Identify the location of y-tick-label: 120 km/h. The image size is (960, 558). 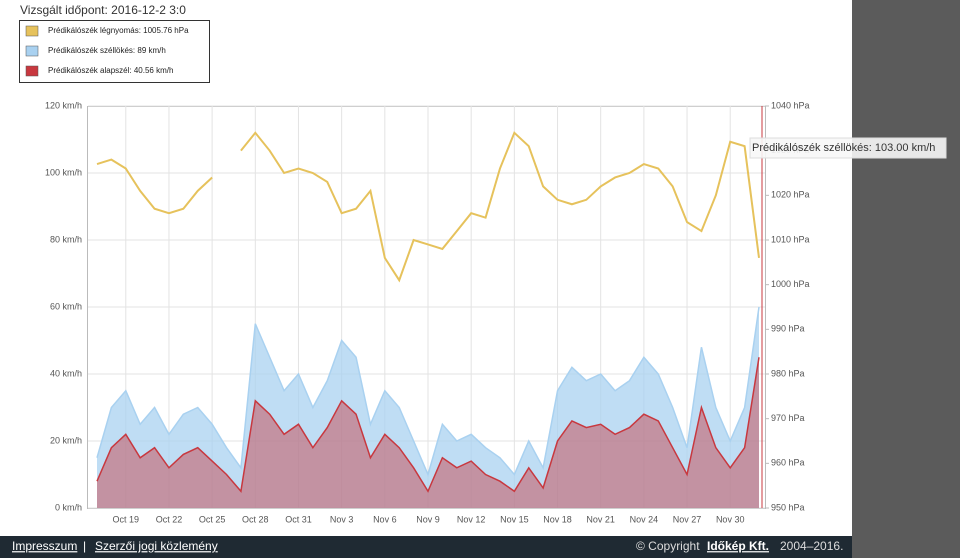
(63, 105).